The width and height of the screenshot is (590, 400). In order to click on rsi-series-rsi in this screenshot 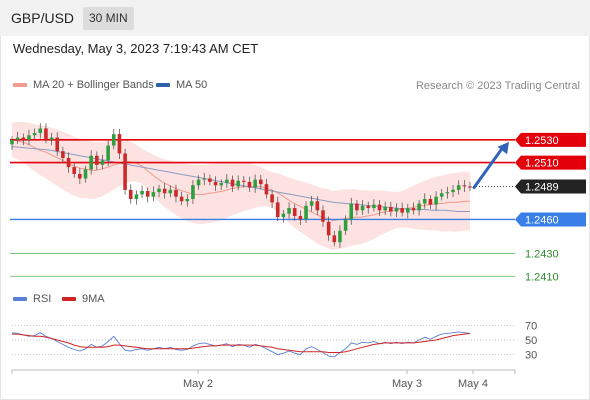, I will do `click(241, 344)`.